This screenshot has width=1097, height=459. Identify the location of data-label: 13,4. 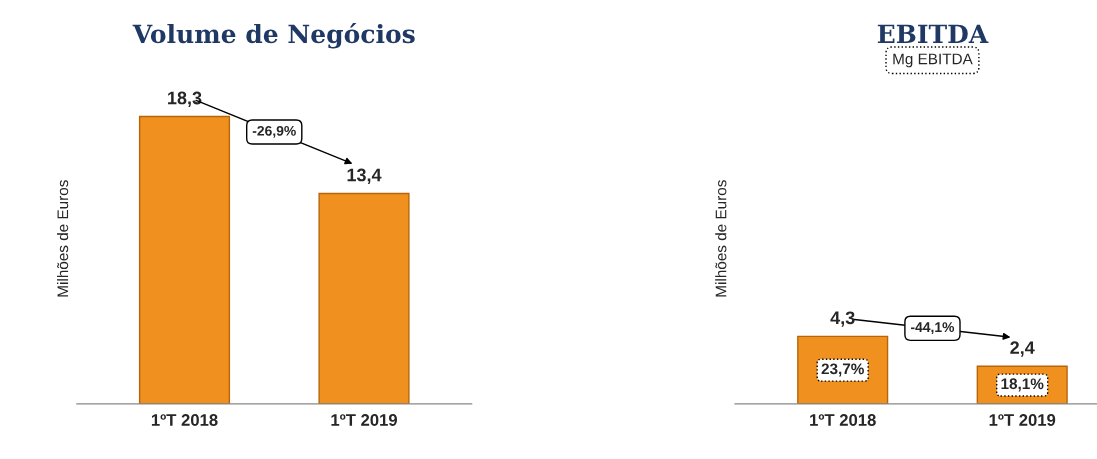
(364, 176).